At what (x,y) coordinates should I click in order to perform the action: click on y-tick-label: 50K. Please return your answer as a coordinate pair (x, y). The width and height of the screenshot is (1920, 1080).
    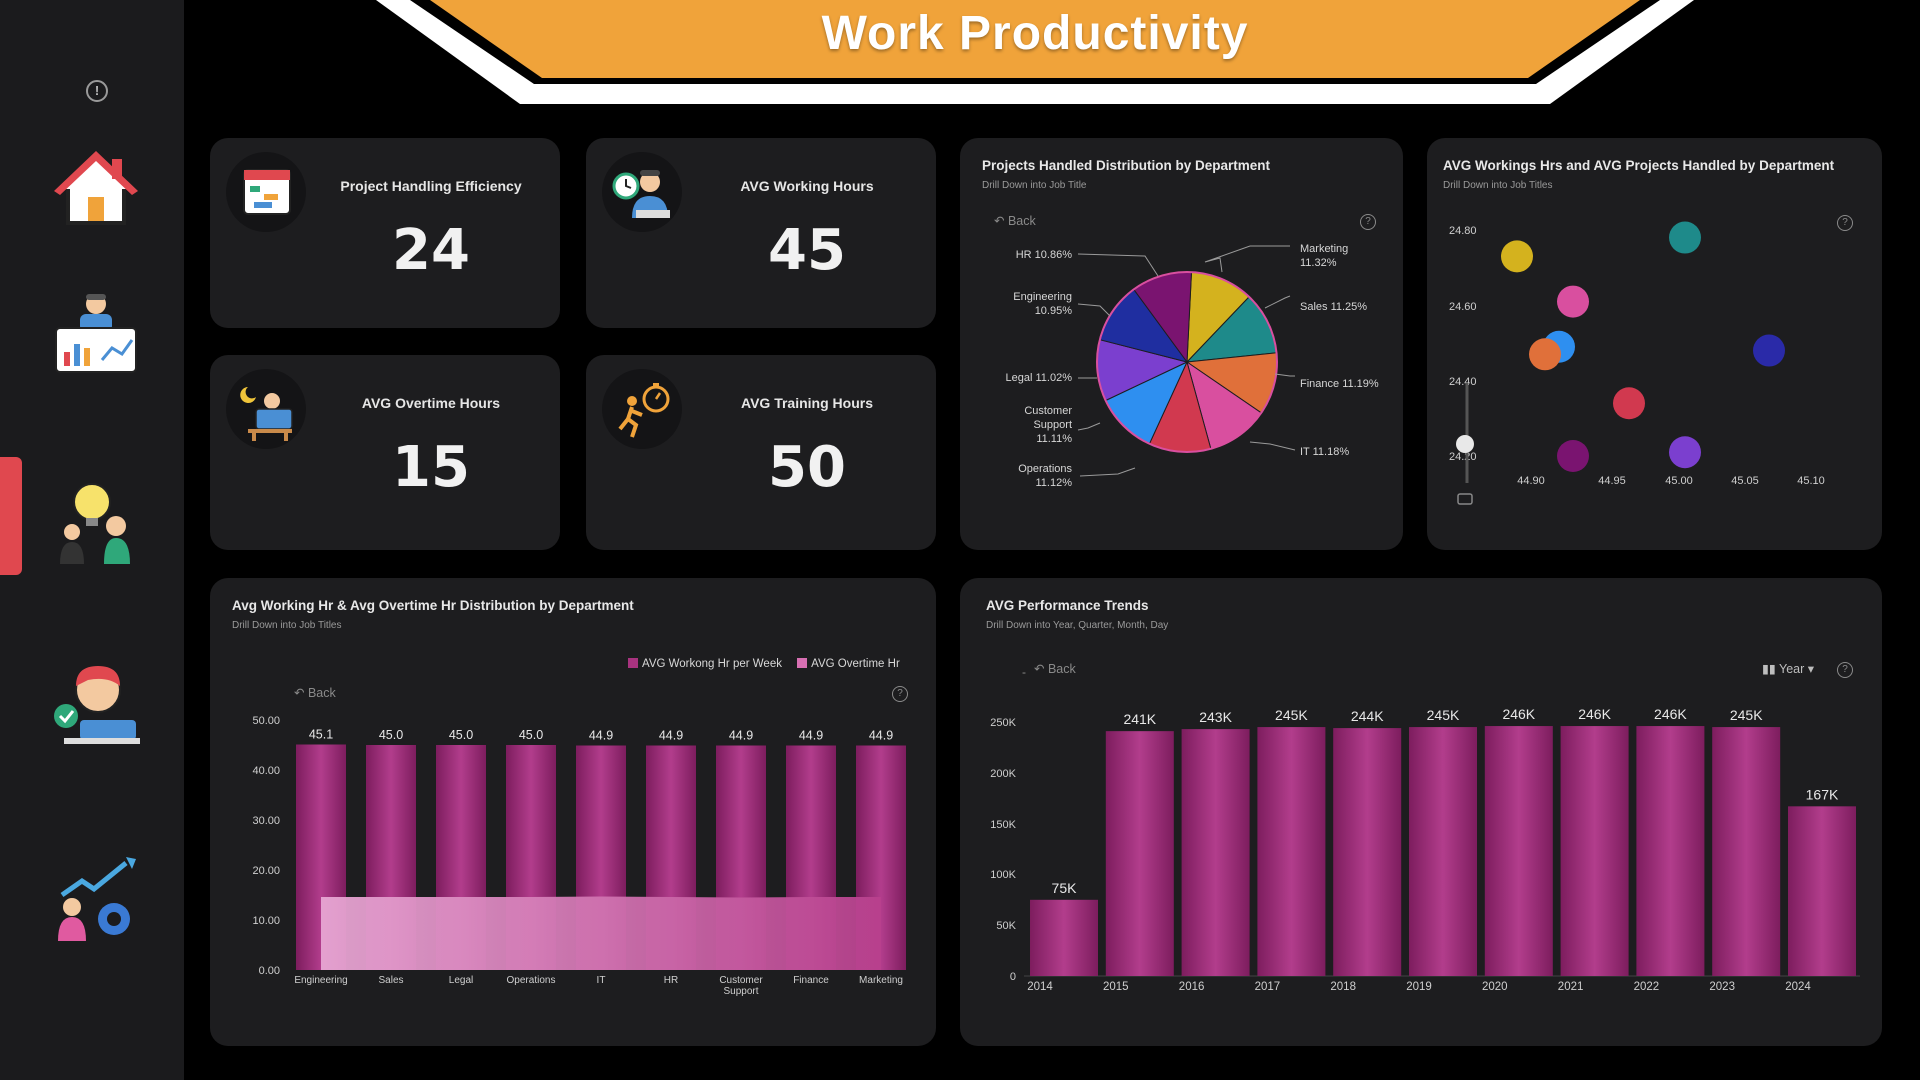
    Looking at the image, I should click on (1006, 926).